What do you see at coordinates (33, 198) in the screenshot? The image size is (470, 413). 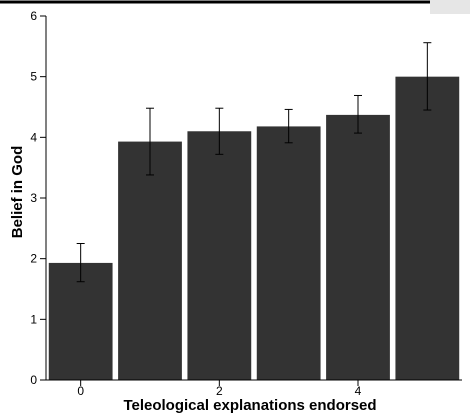 I see `y-tick-label-3: 3` at bounding box center [33, 198].